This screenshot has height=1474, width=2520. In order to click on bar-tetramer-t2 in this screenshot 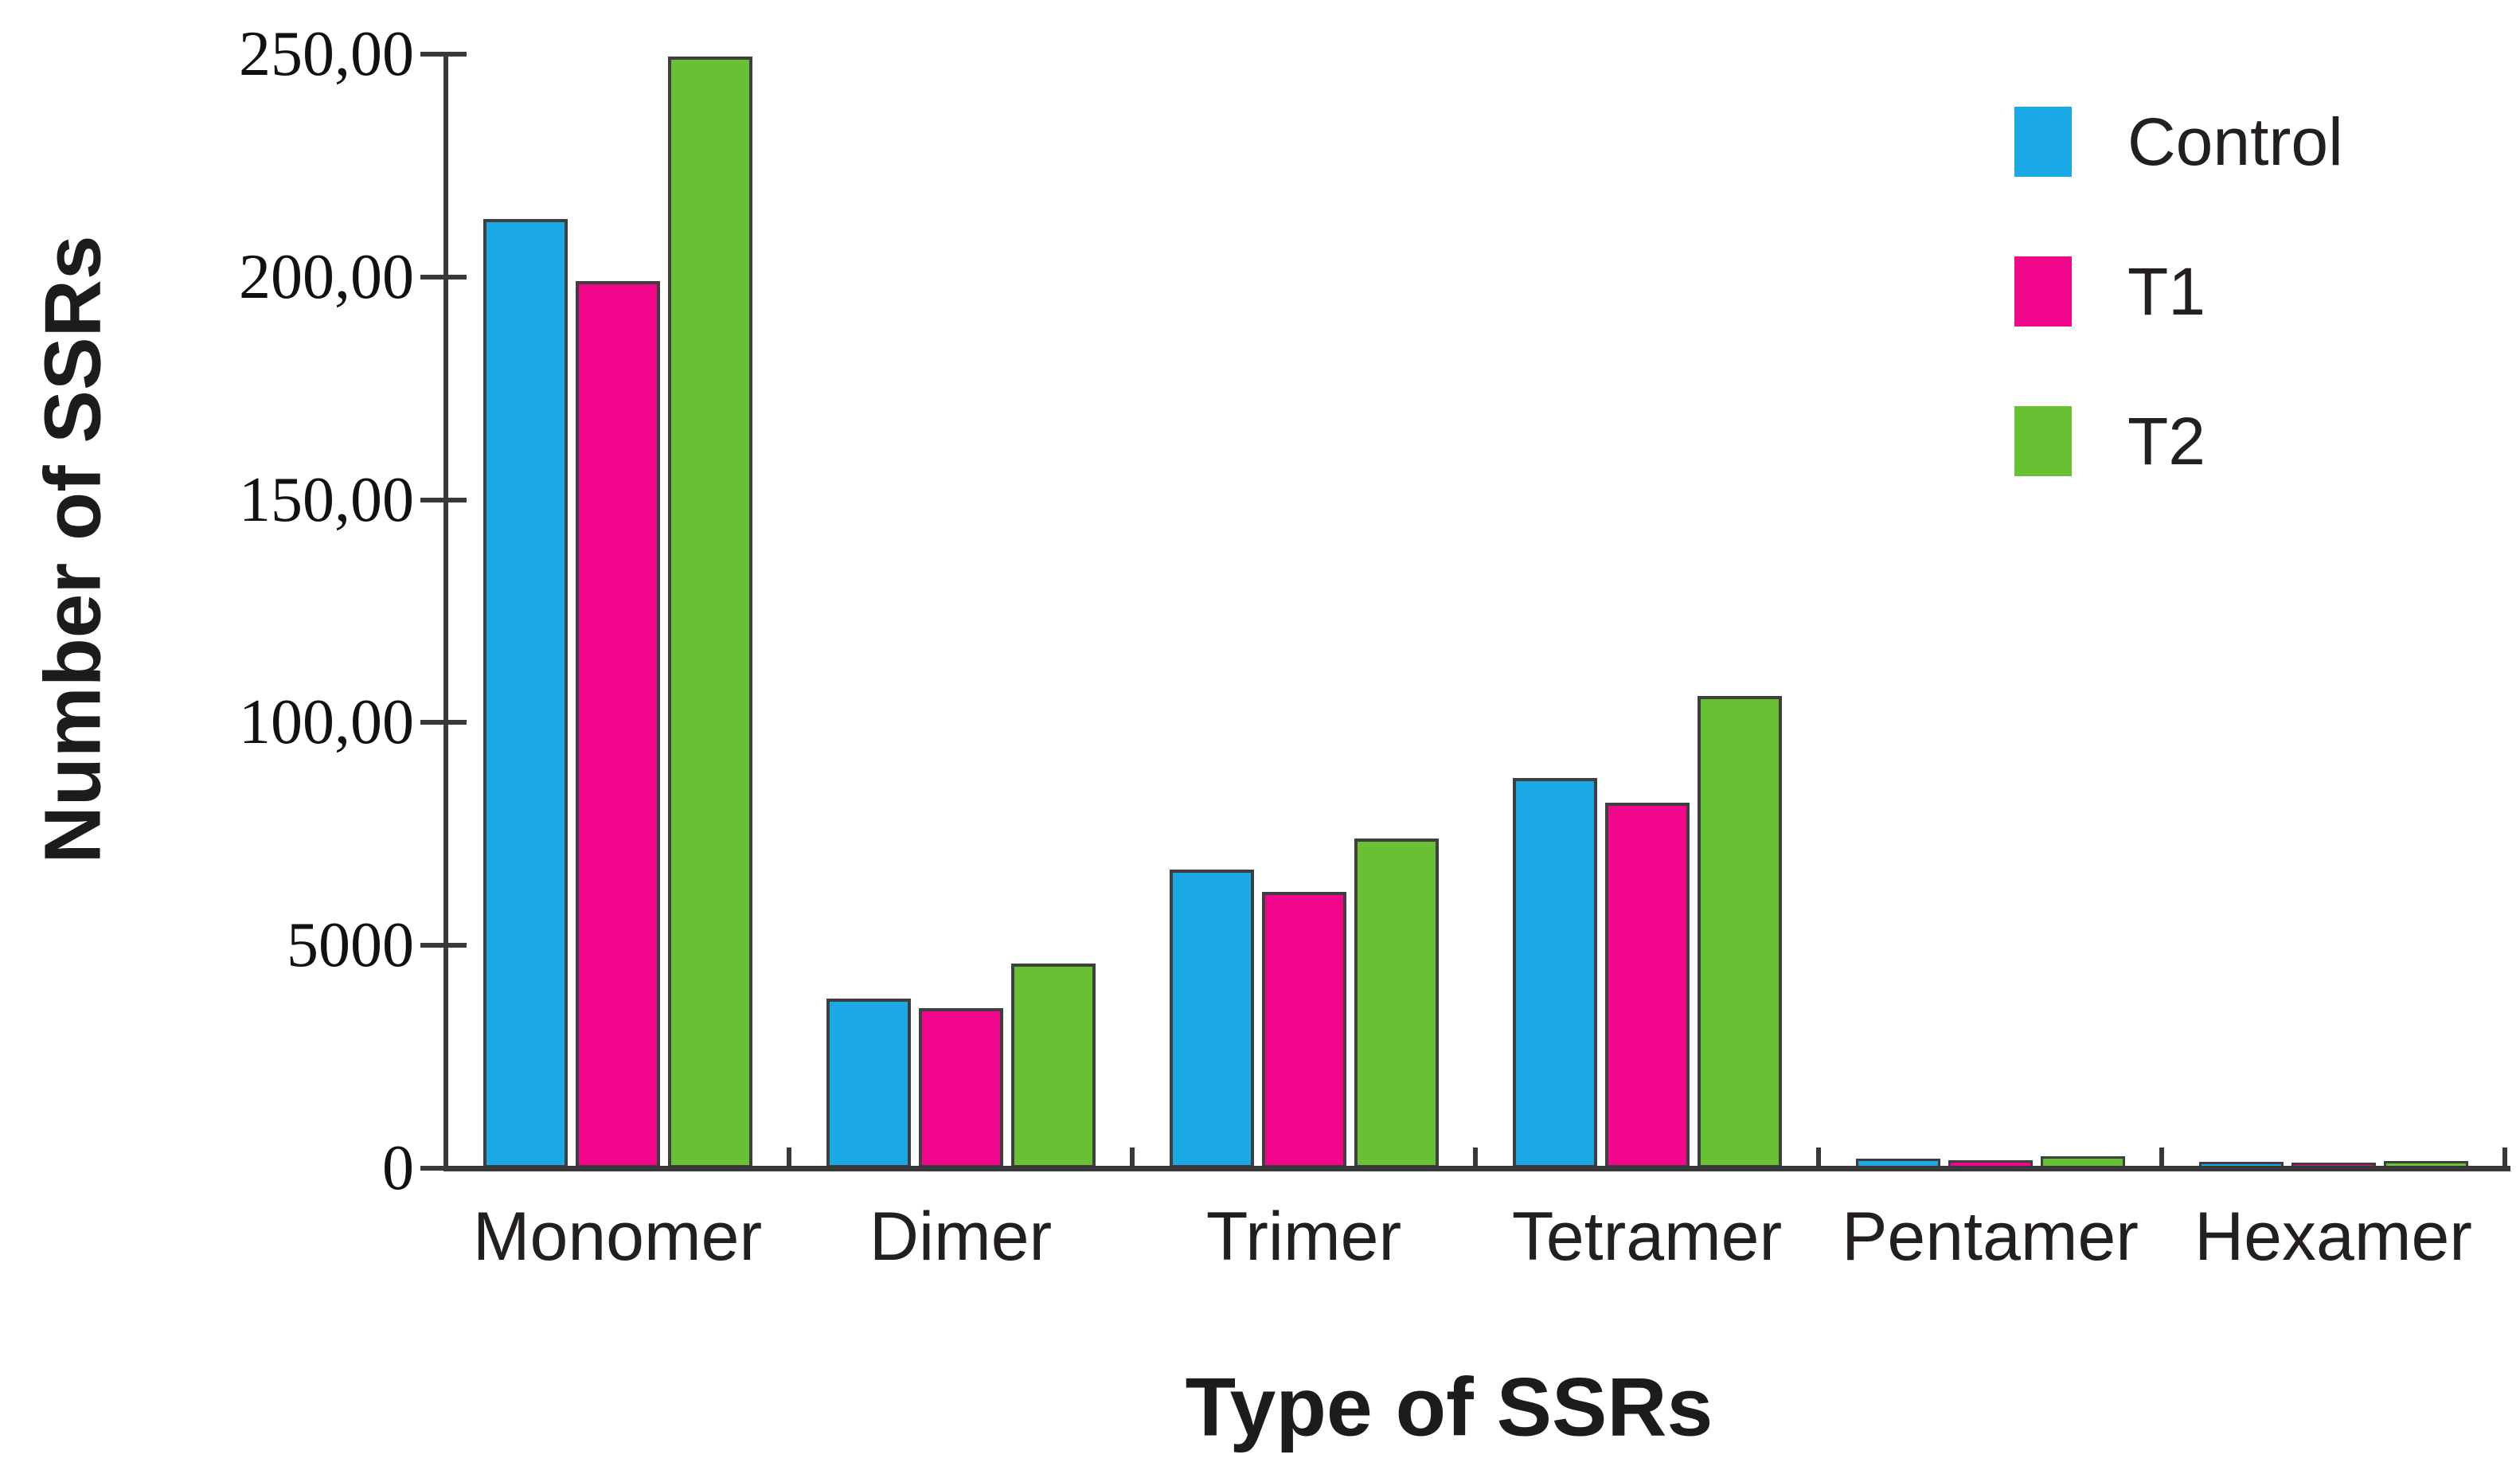, I will do `click(1739, 931)`.